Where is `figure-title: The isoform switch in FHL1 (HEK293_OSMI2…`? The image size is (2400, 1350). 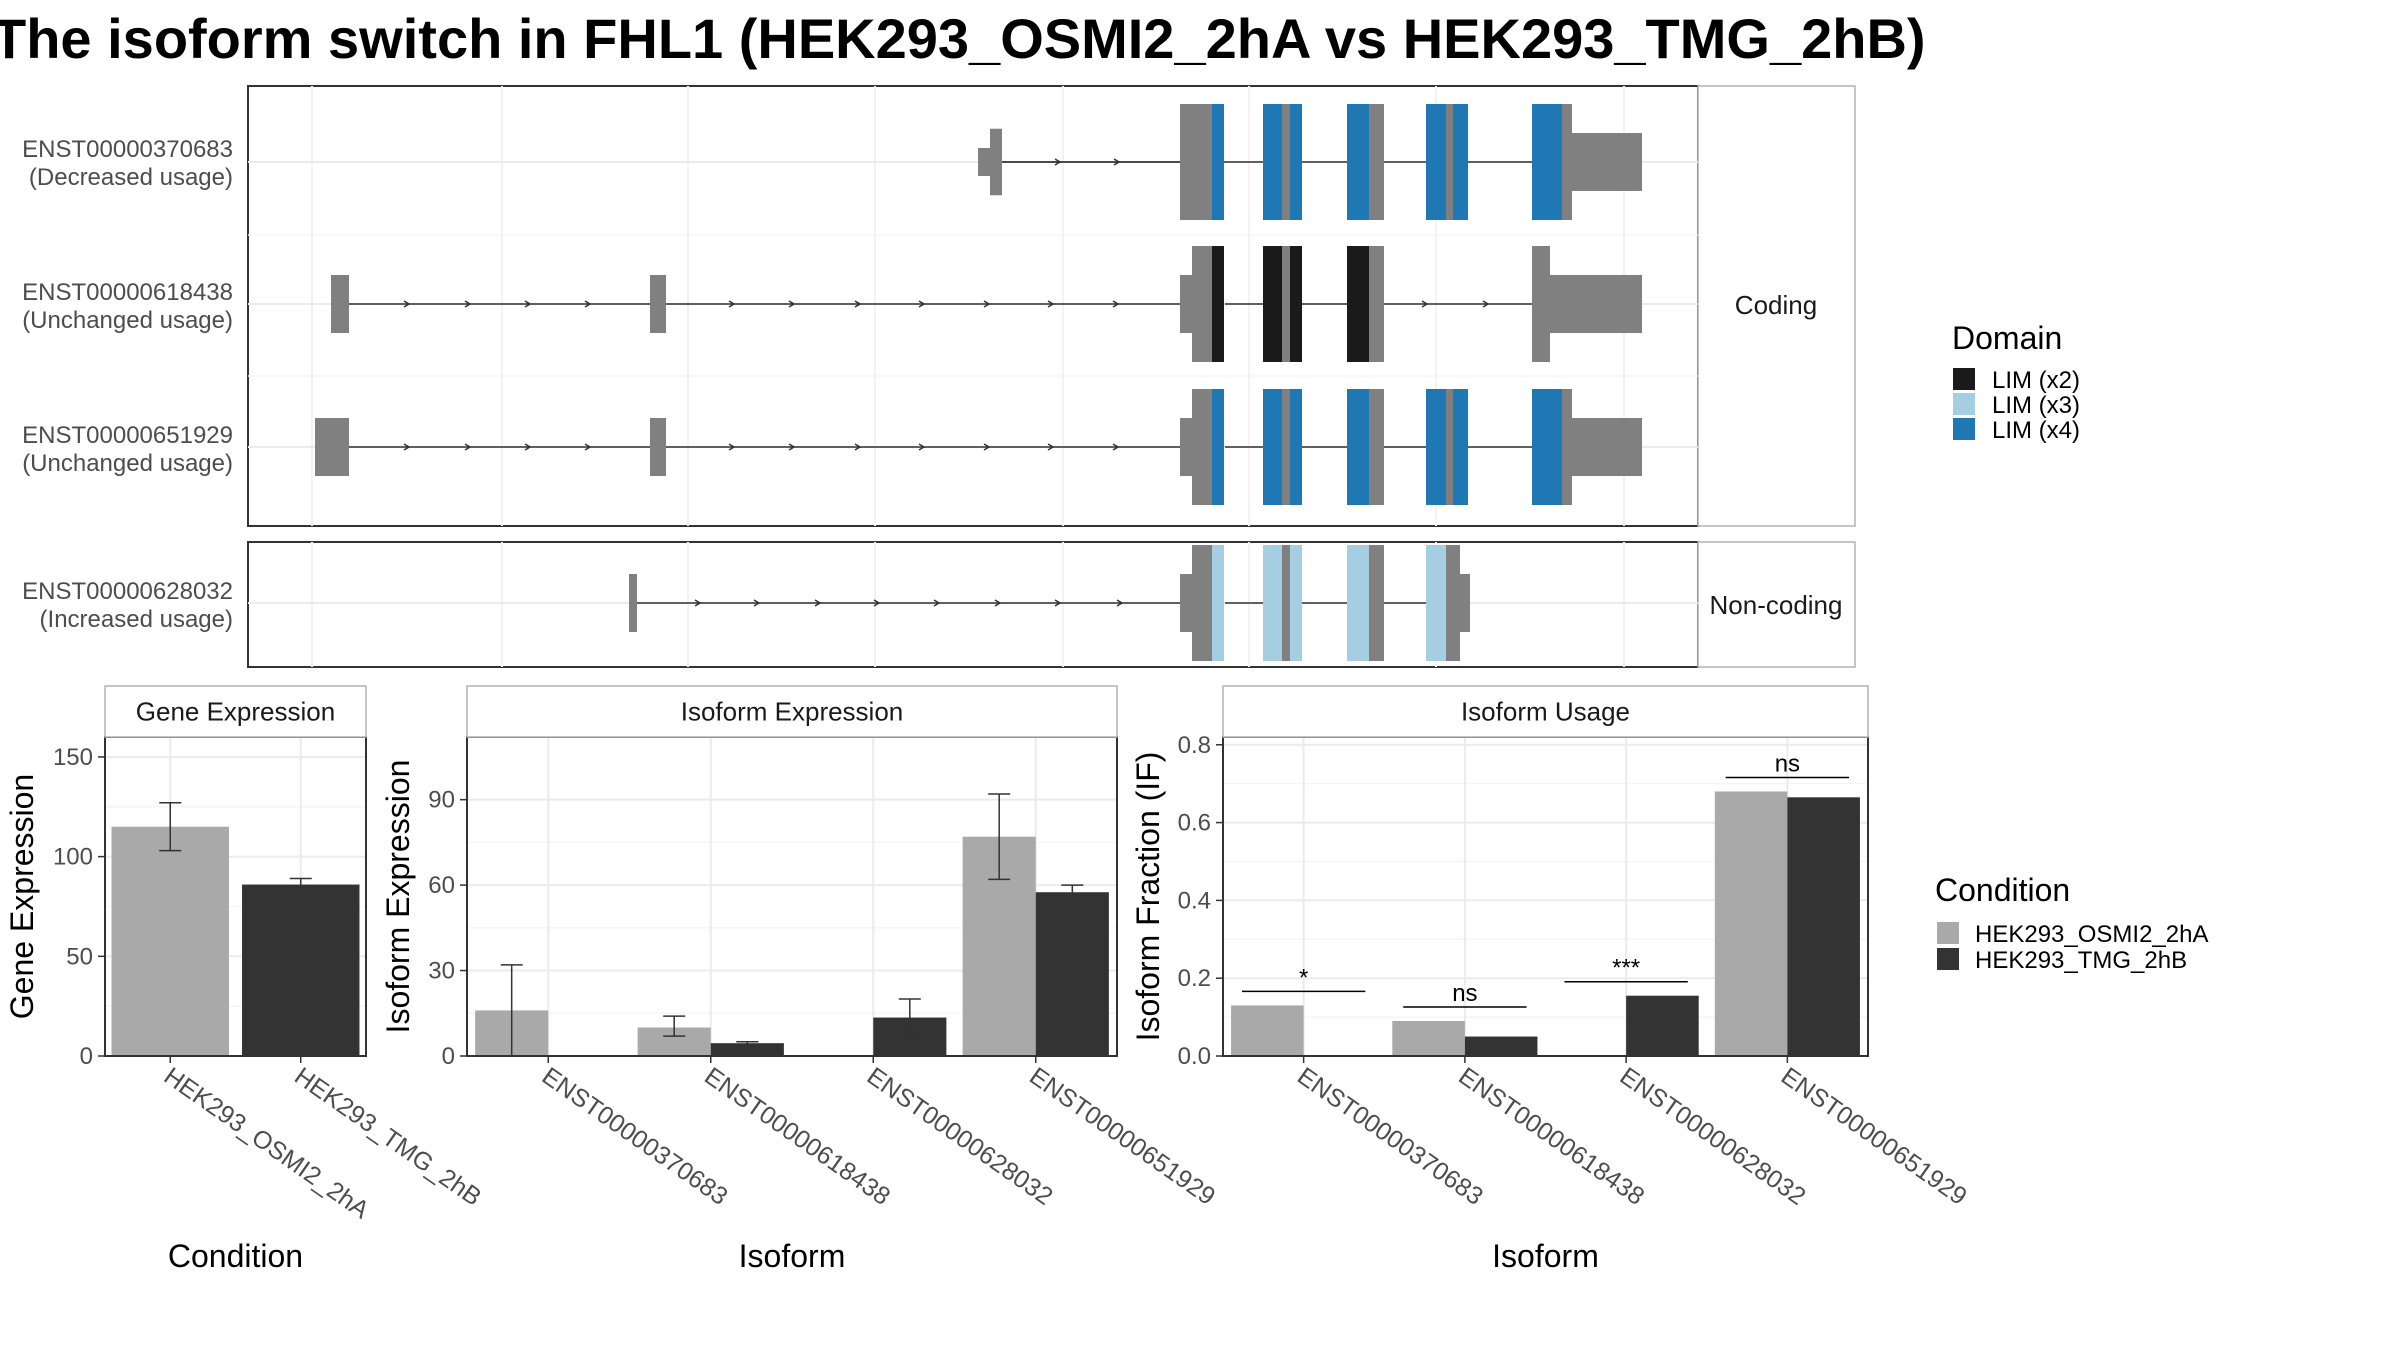
figure-title: The isoform switch in FHL1 (HEK293_OSMI2… is located at coordinates (963, 38).